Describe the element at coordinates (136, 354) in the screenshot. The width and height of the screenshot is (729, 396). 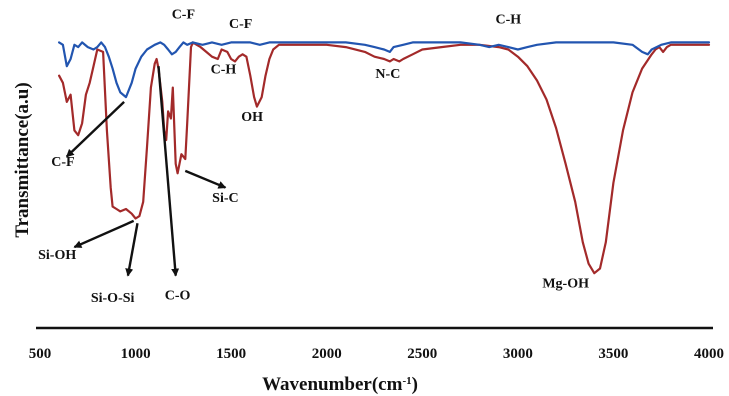
I see `x-tick-label: 1000` at that location.